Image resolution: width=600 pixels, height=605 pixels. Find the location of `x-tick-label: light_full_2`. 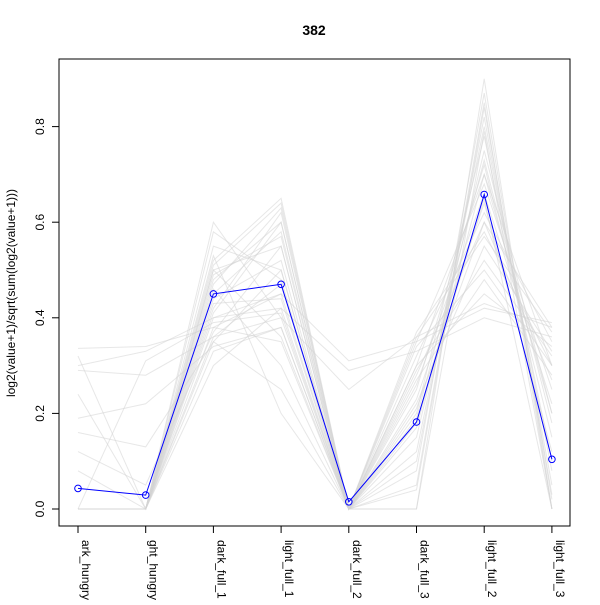

x-tick-label: light_full_2 is located at coordinates (492, 569).